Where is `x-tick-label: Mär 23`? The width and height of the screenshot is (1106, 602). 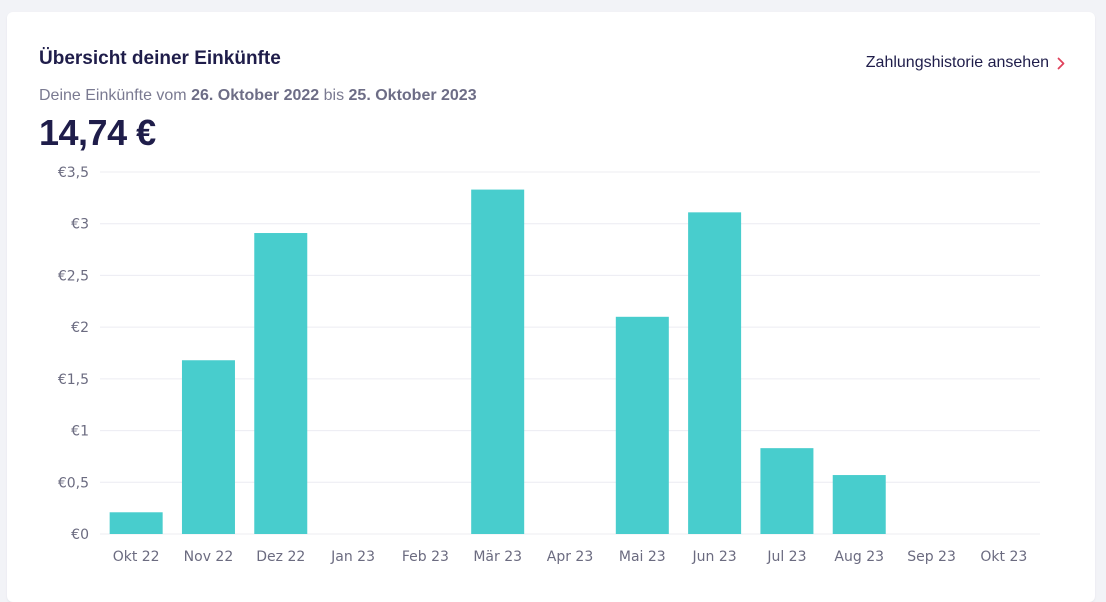
x-tick-label: Mär 23 is located at coordinates (497, 557).